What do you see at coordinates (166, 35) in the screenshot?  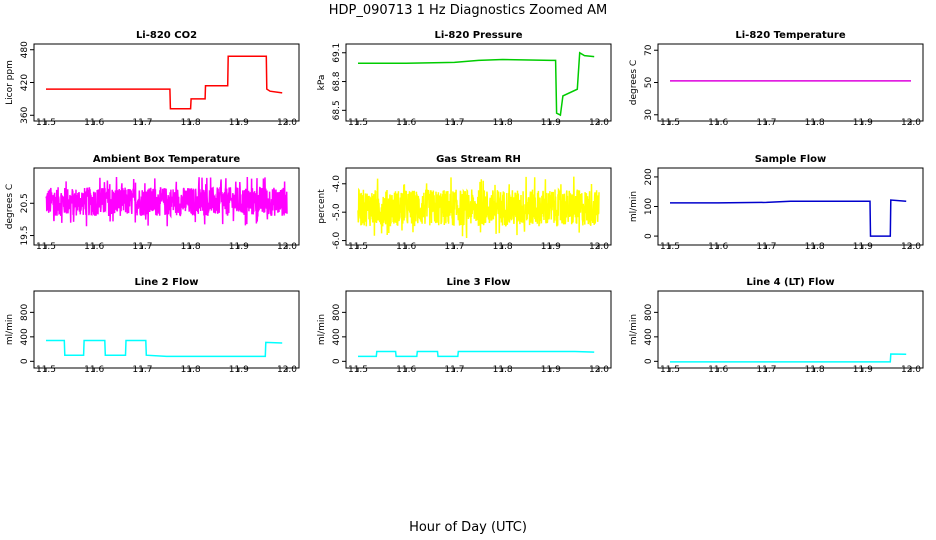 I see `li-820-co2-title: Li-820 CO2` at bounding box center [166, 35].